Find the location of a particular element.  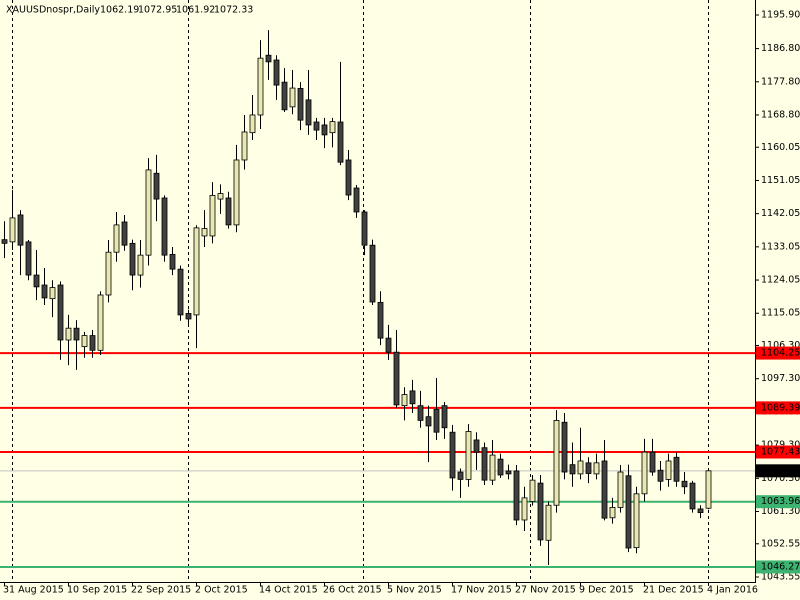

header-open: 1062.19 is located at coordinates (119, 10).